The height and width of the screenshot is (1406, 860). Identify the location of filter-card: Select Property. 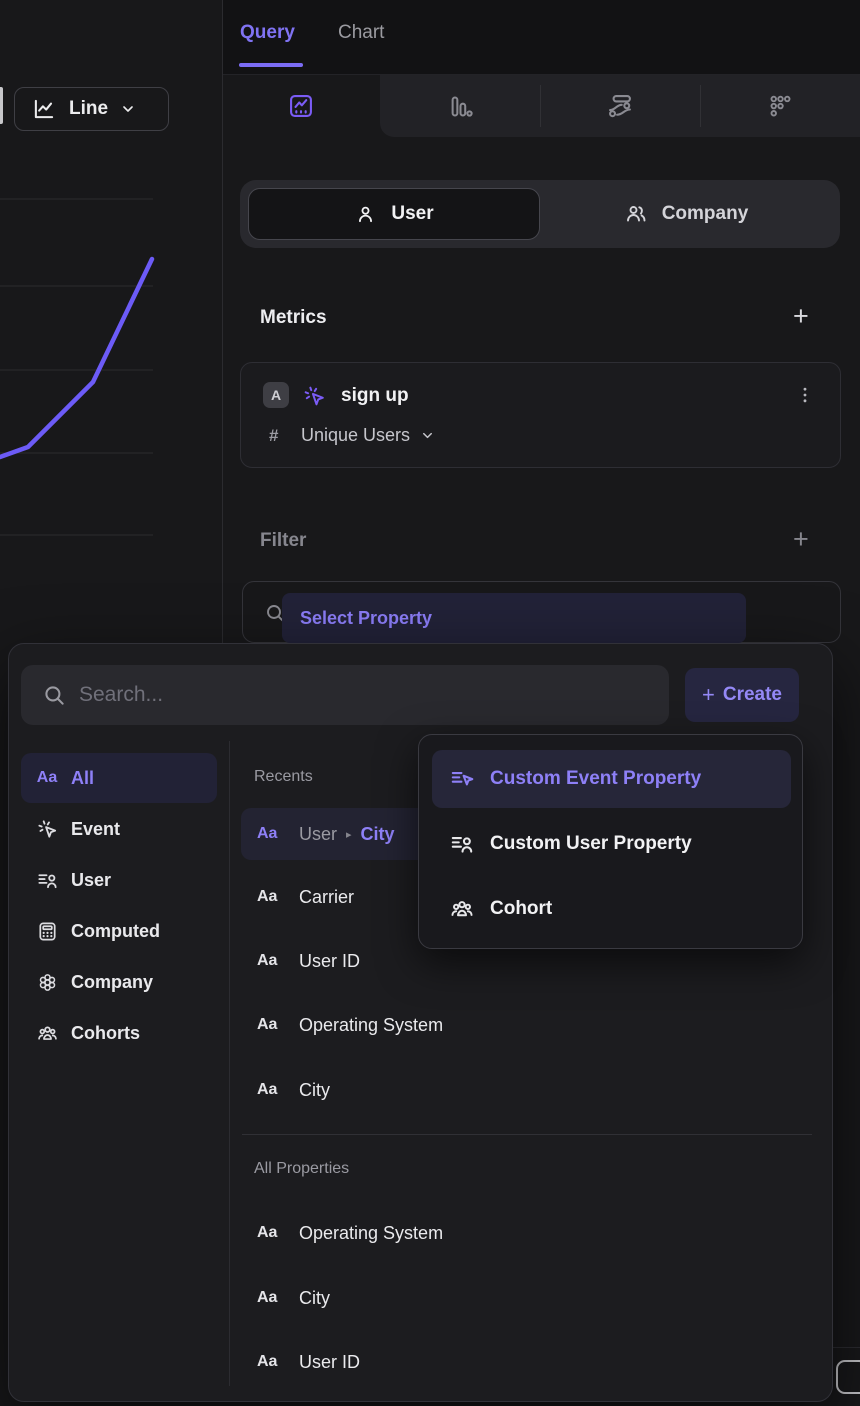
(541, 612).